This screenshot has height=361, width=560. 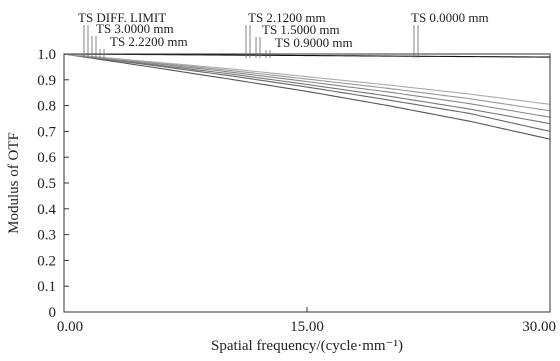 What do you see at coordinates (46, 287) in the screenshot?
I see `y-tick-label: 0.1` at bounding box center [46, 287].